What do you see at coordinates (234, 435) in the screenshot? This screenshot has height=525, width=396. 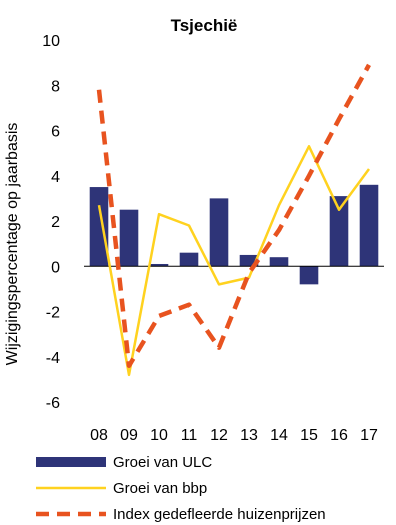 I see `x-tick-labels: 08 09 10 11 12 13 14 15 16 17` at bounding box center [234, 435].